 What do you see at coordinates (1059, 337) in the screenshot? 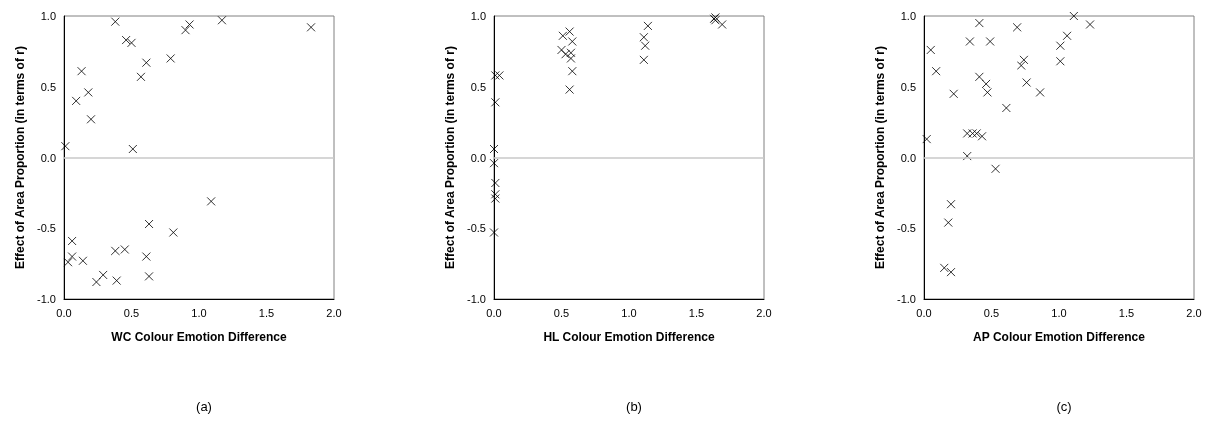
I see `x-axis-title: AP Colour Emotion Difference` at bounding box center [1059, 337].